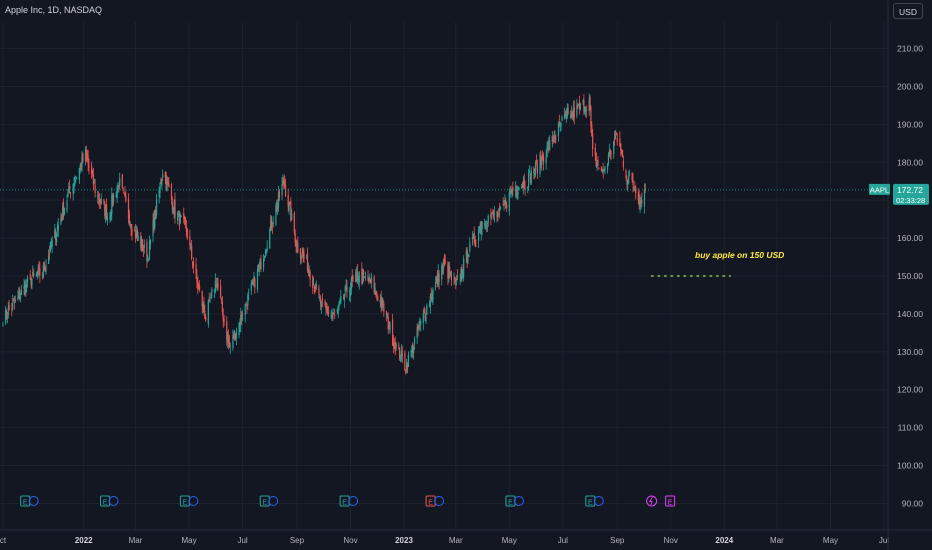 The width and height of the screenshot is (932, 550). What do you see at coordinates (652, 501) in the screenshot?
I see `split-event-icon` at bounding box center [652, 501].